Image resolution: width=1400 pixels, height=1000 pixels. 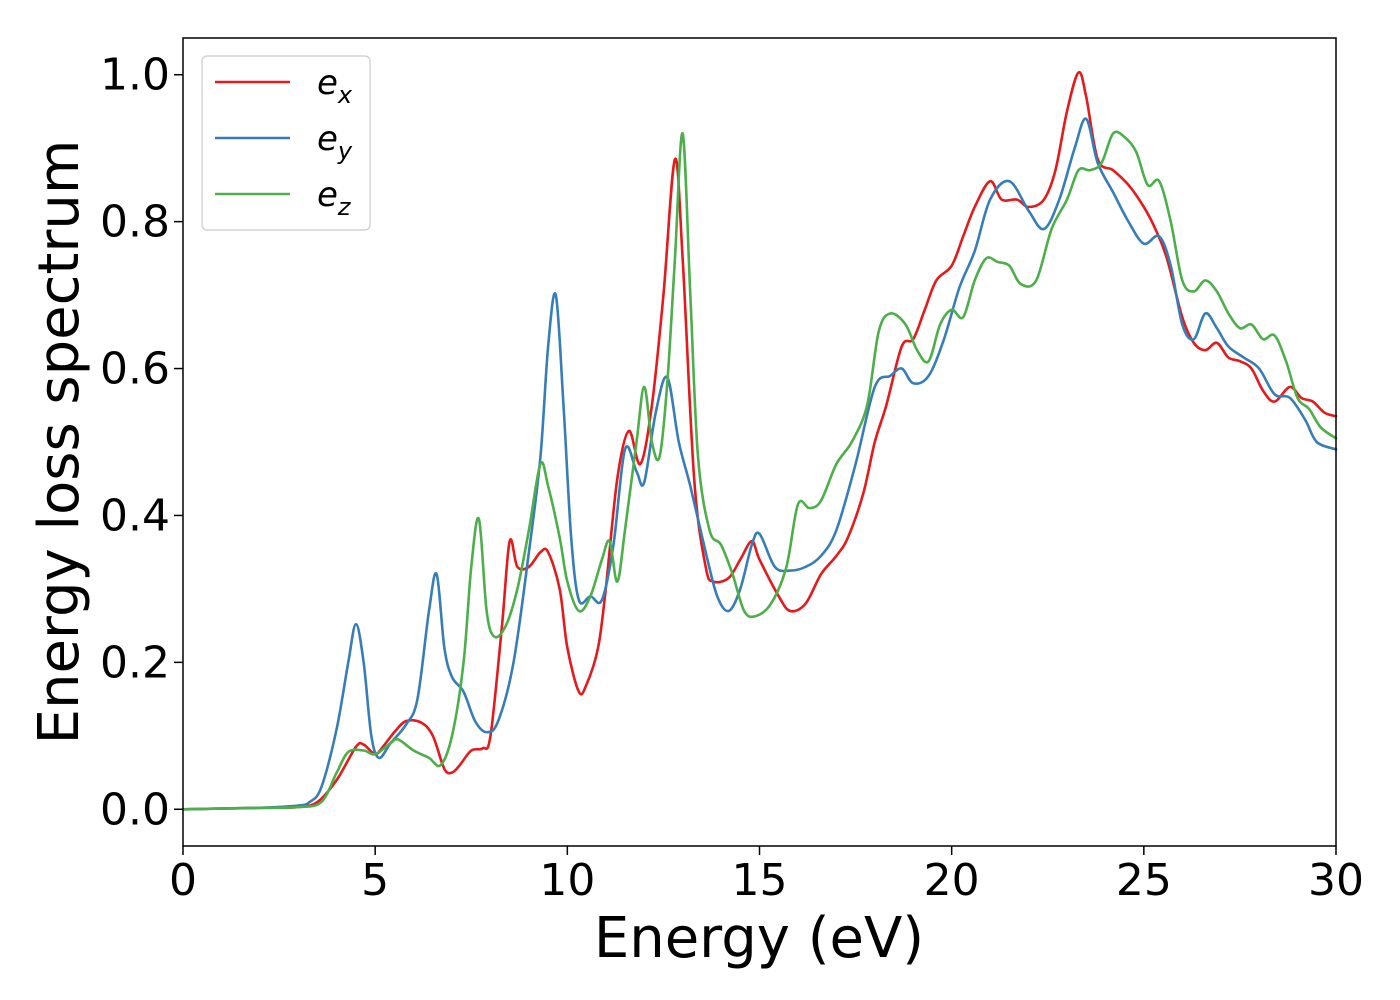 I want to click on y-axis: 0.0 0.2 0.4 0.6 0.8 1.0, so click(x=141, y=442).